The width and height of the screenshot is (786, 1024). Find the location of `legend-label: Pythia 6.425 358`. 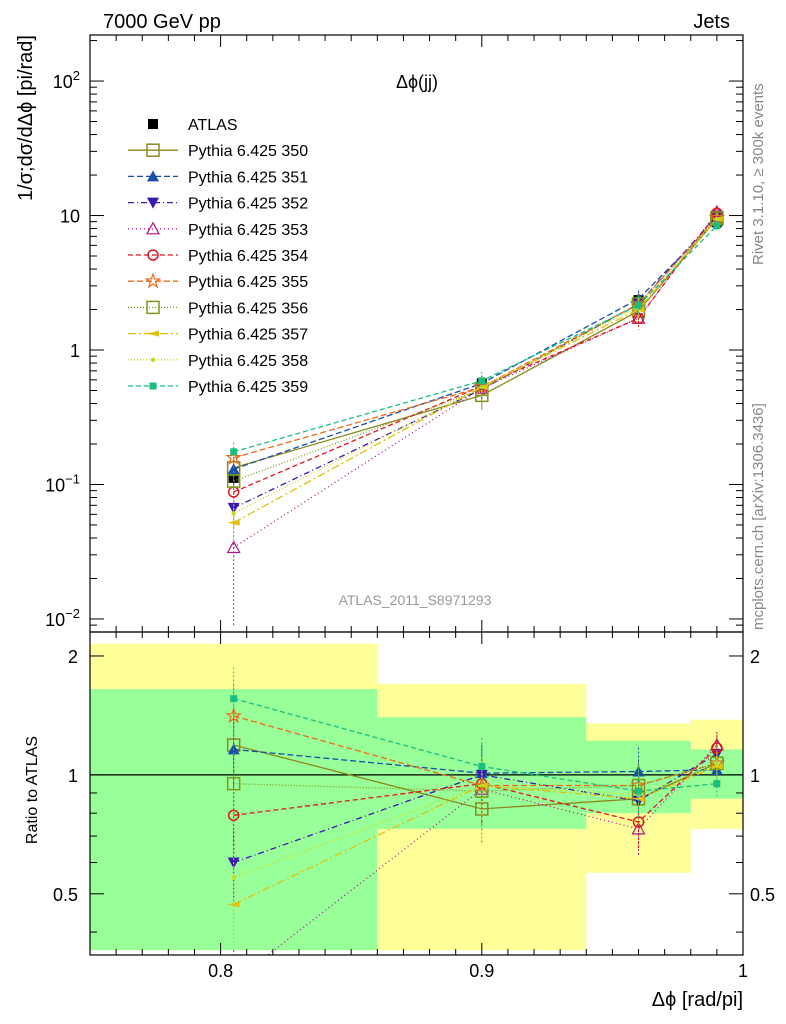

legend-label: Pythia 6.425 358 is located at coordinates (248, 361).